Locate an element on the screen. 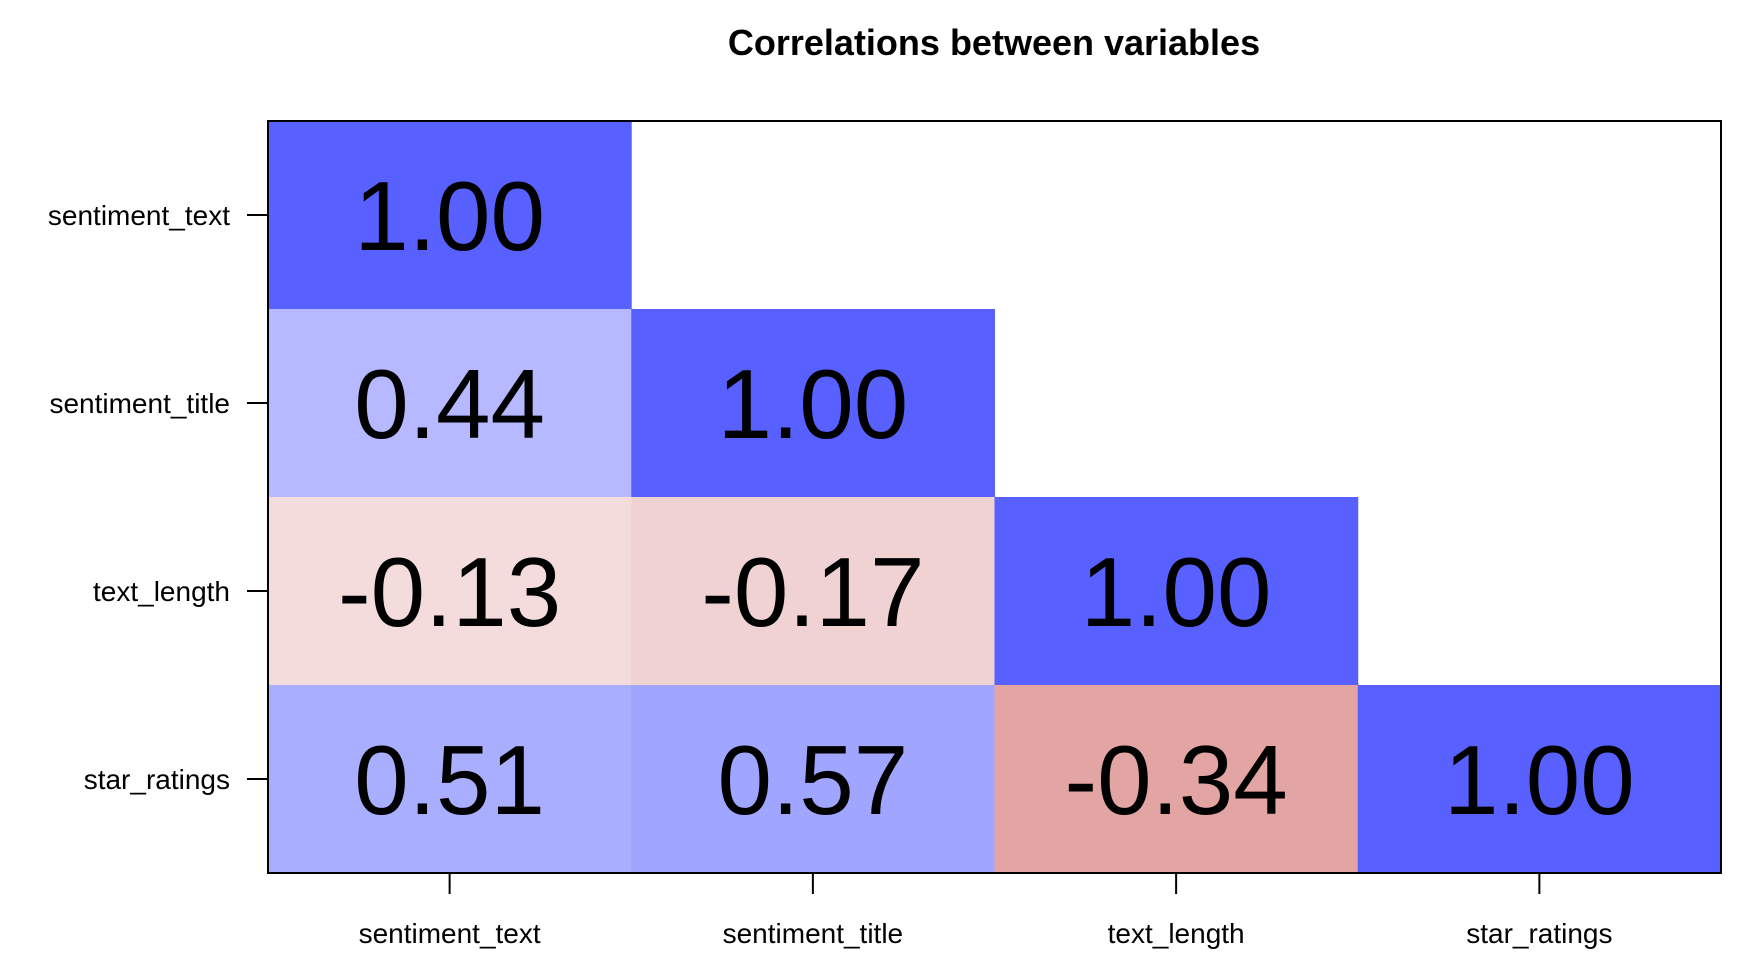 This screenshot has height=974, width=1754. y-tick-label-sentiment-text: sentiment_text is located at coordinates (139, 215).